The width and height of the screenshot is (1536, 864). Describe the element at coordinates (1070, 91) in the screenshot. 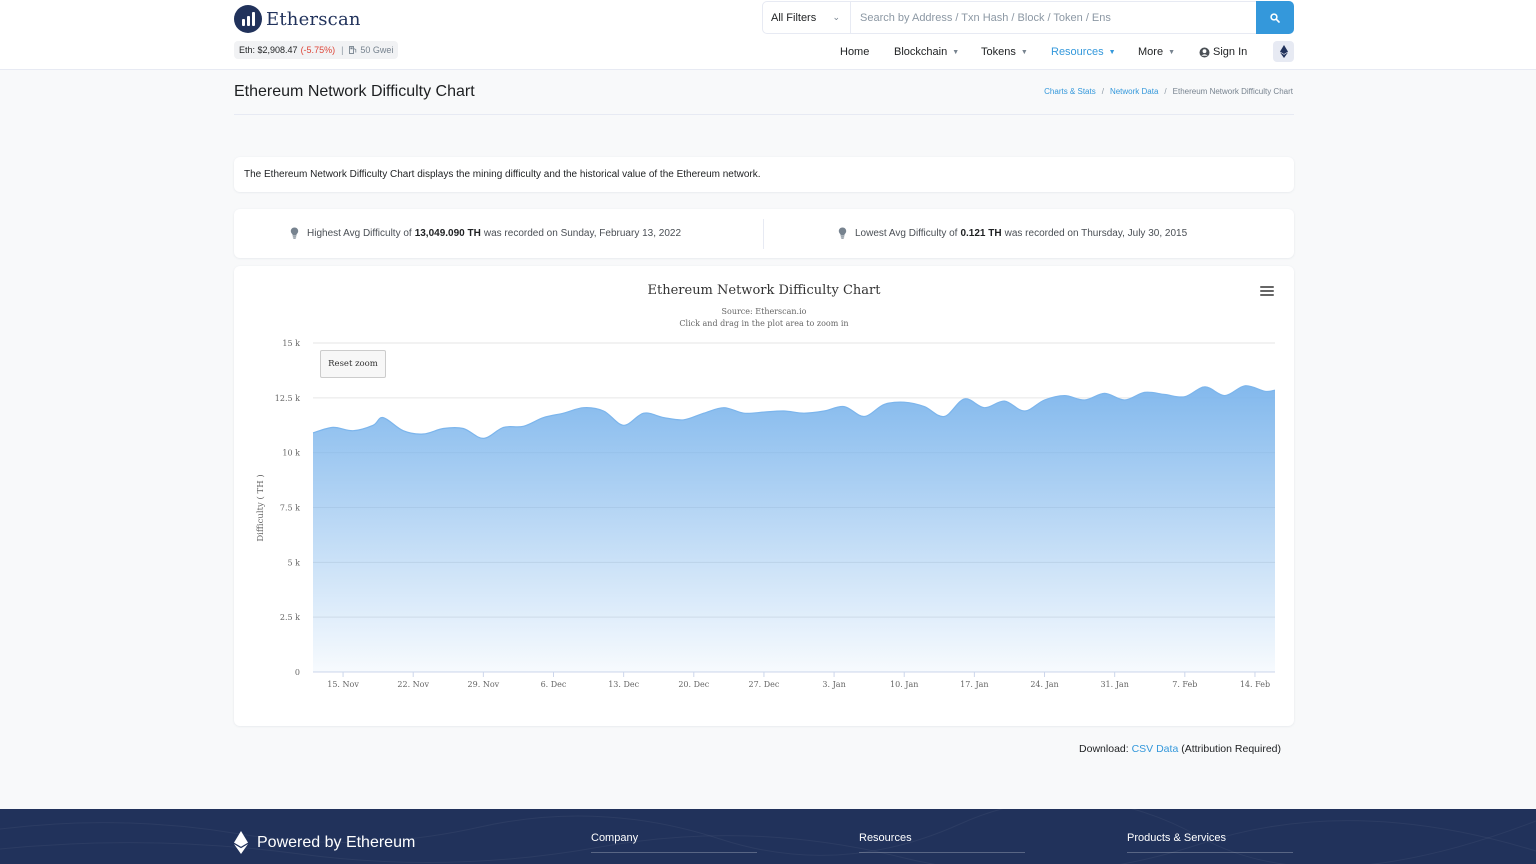

I see `breadcrumb-charts-stats: Charts & Stats` at that location.